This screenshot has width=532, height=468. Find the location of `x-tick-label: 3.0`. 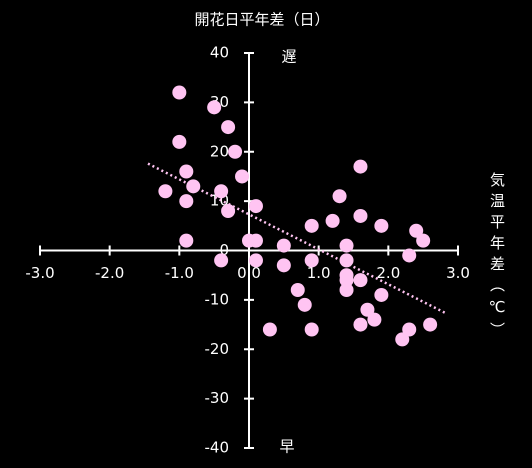

x-tick-label: 3.0 is located at coordinates (458, 273).